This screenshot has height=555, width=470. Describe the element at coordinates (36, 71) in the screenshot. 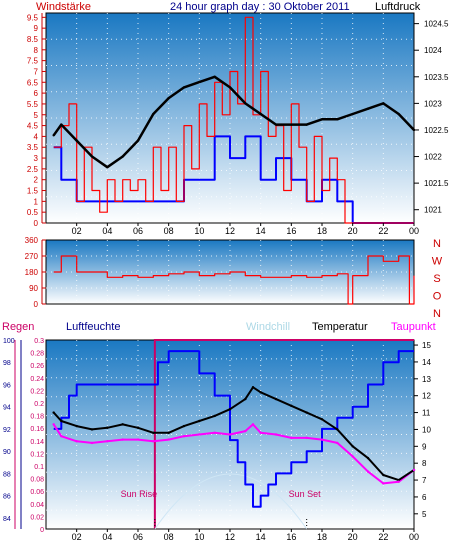

I see `wind-tick-label: 7` at that location.